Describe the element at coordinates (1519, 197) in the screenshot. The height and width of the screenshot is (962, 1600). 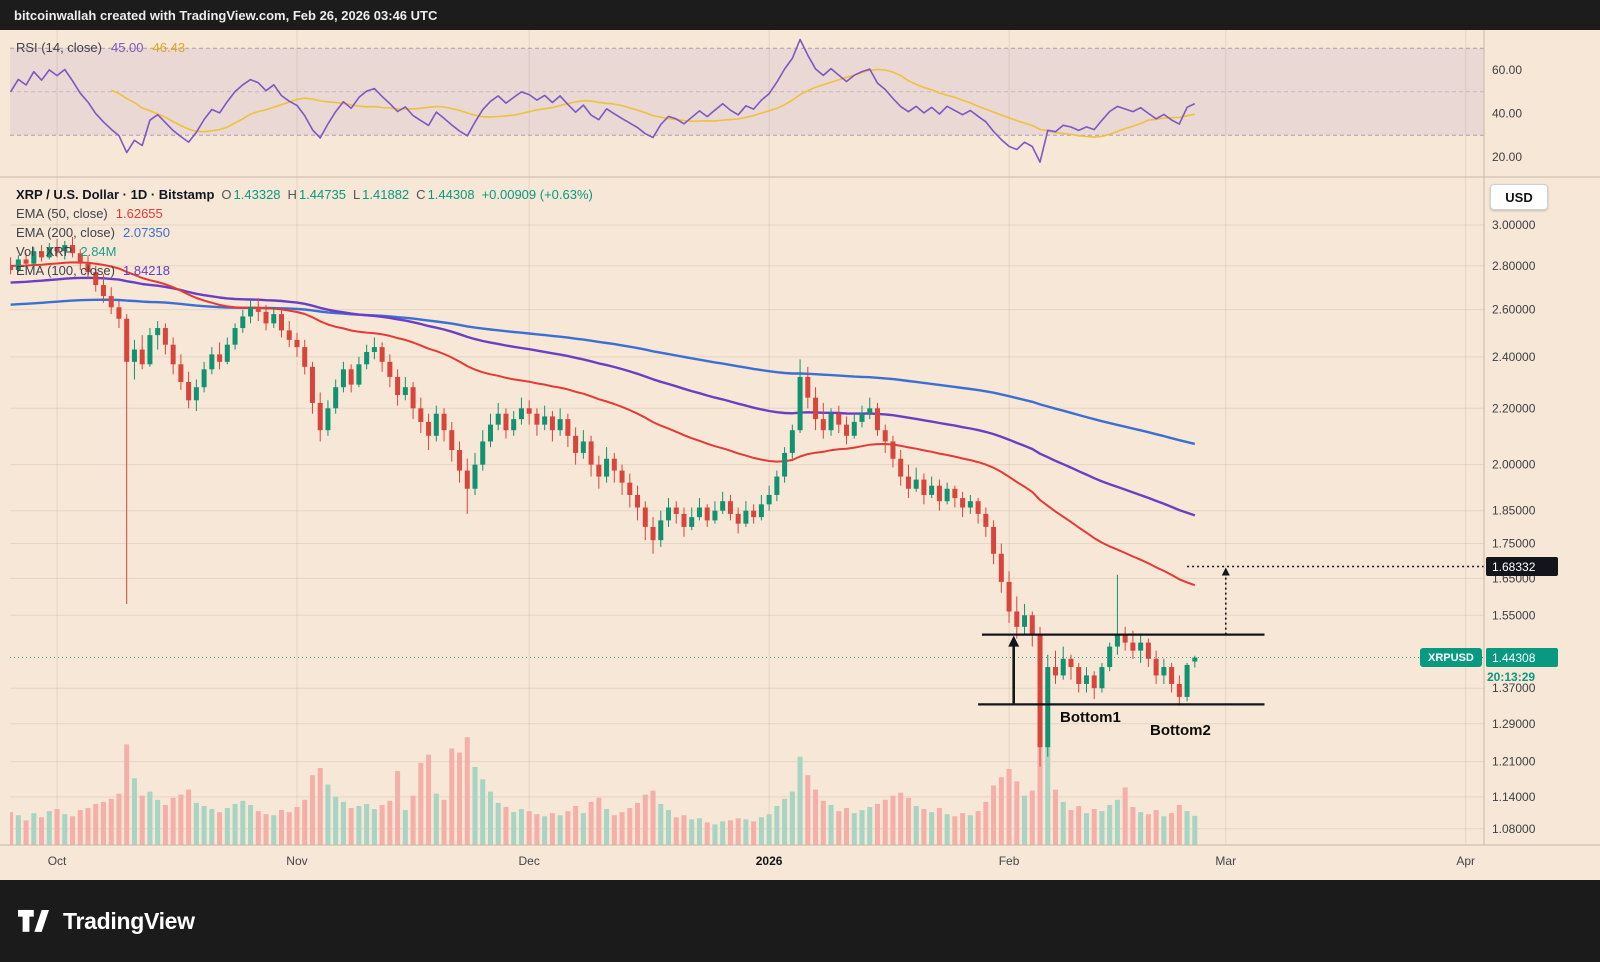
I see `currency-toggle-button: USD` at that location.